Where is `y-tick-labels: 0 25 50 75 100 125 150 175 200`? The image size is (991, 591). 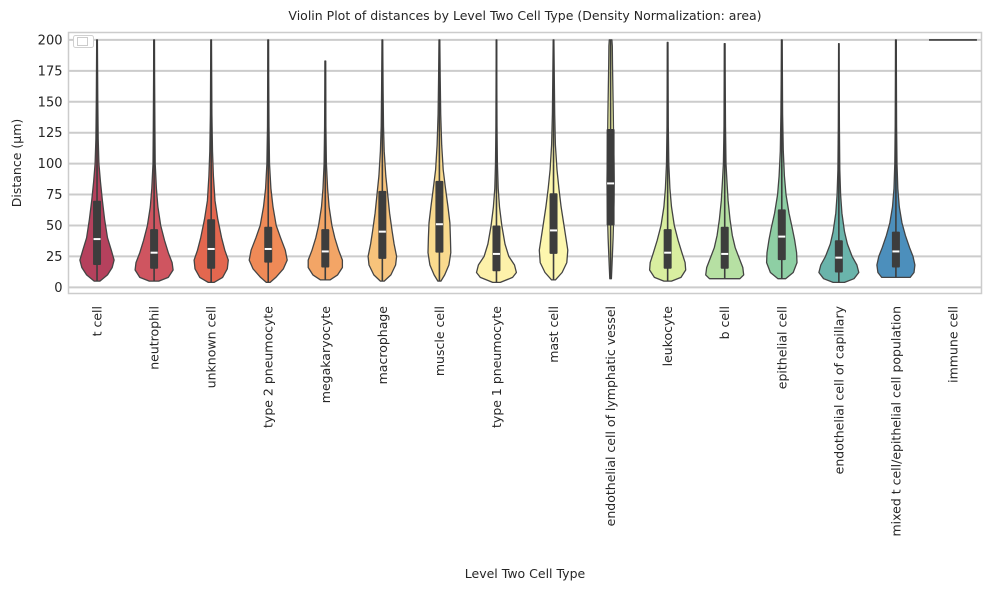 y-tick-labels: 0 25 50 75 100 125 150 175 200 is located at coordinates (50, 164).